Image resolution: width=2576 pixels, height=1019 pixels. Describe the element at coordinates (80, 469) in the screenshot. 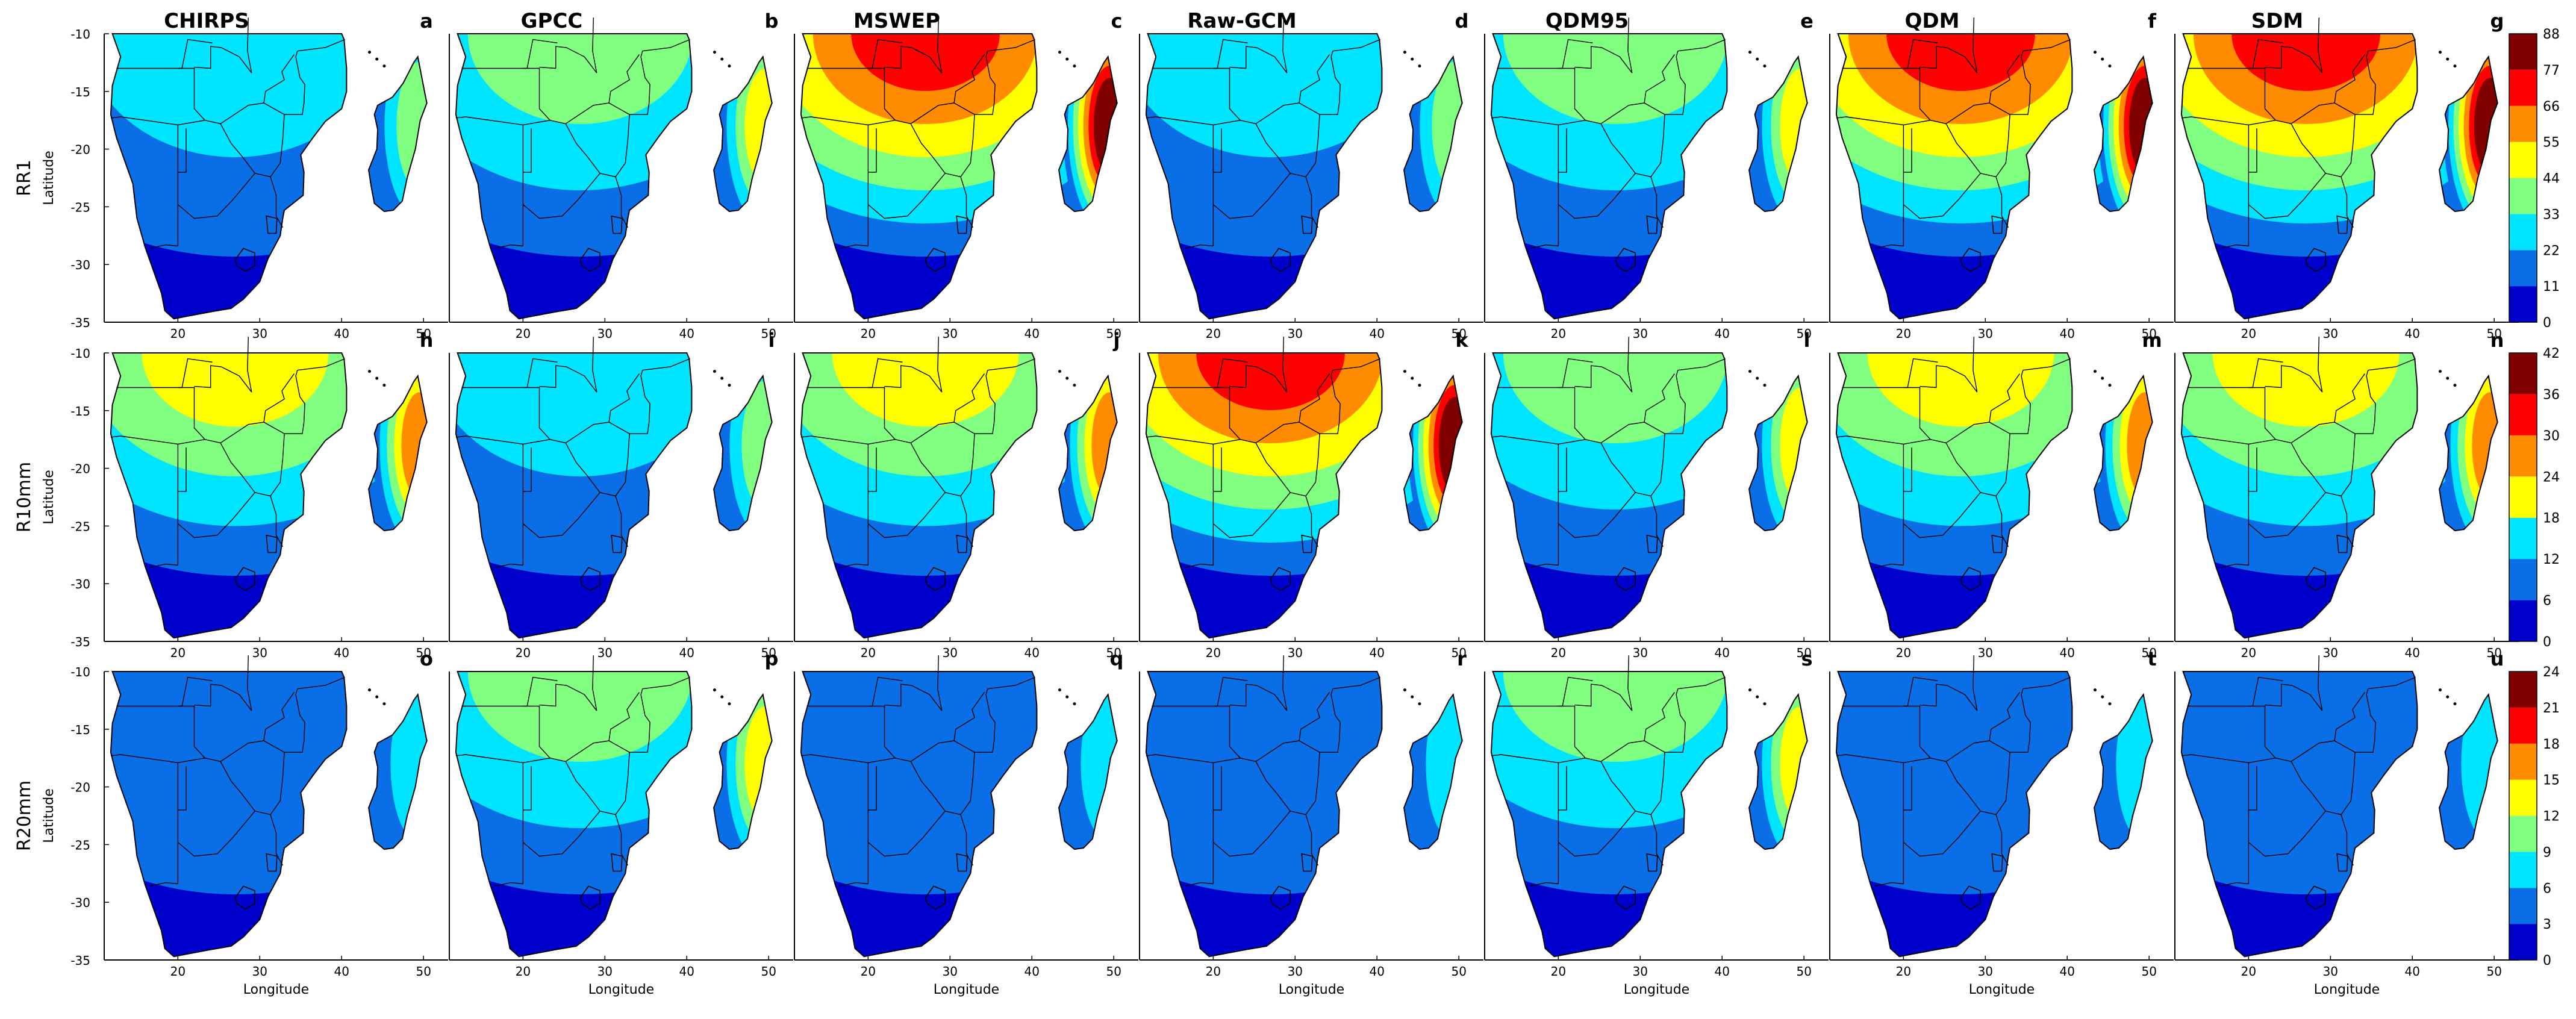

I see `lat-tick-label: -20` at that location.